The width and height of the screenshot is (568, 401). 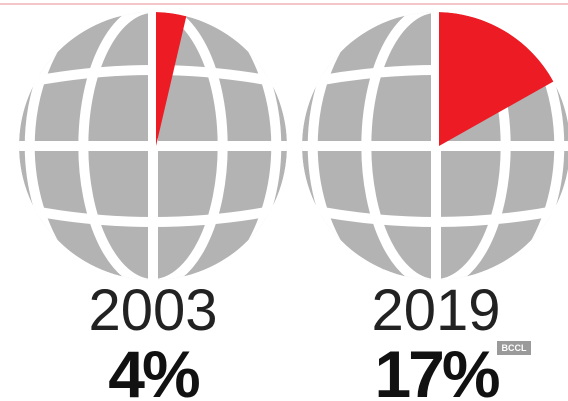 I want to click on value-label: 17%, so click(x=436, y=369).